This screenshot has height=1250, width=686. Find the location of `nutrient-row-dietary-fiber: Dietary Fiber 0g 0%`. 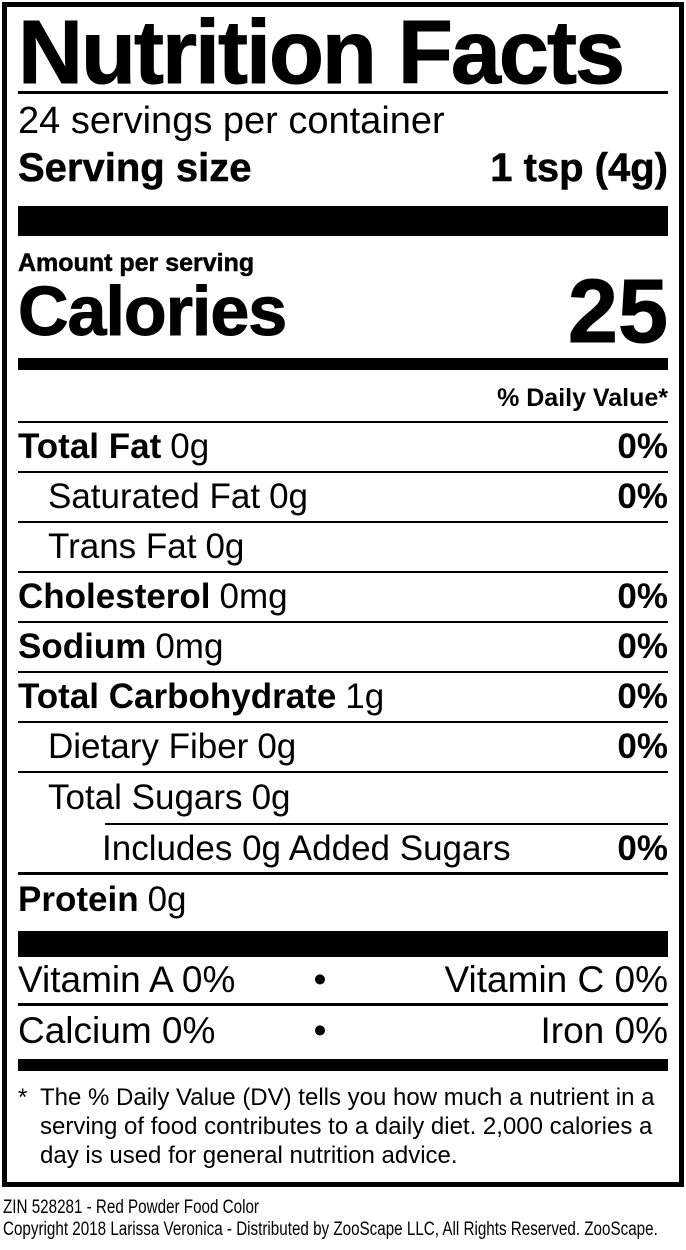

nutrient-row-dietary-fiber: Dietary Fiber 0g 0% is located at coordinates (343, 748).